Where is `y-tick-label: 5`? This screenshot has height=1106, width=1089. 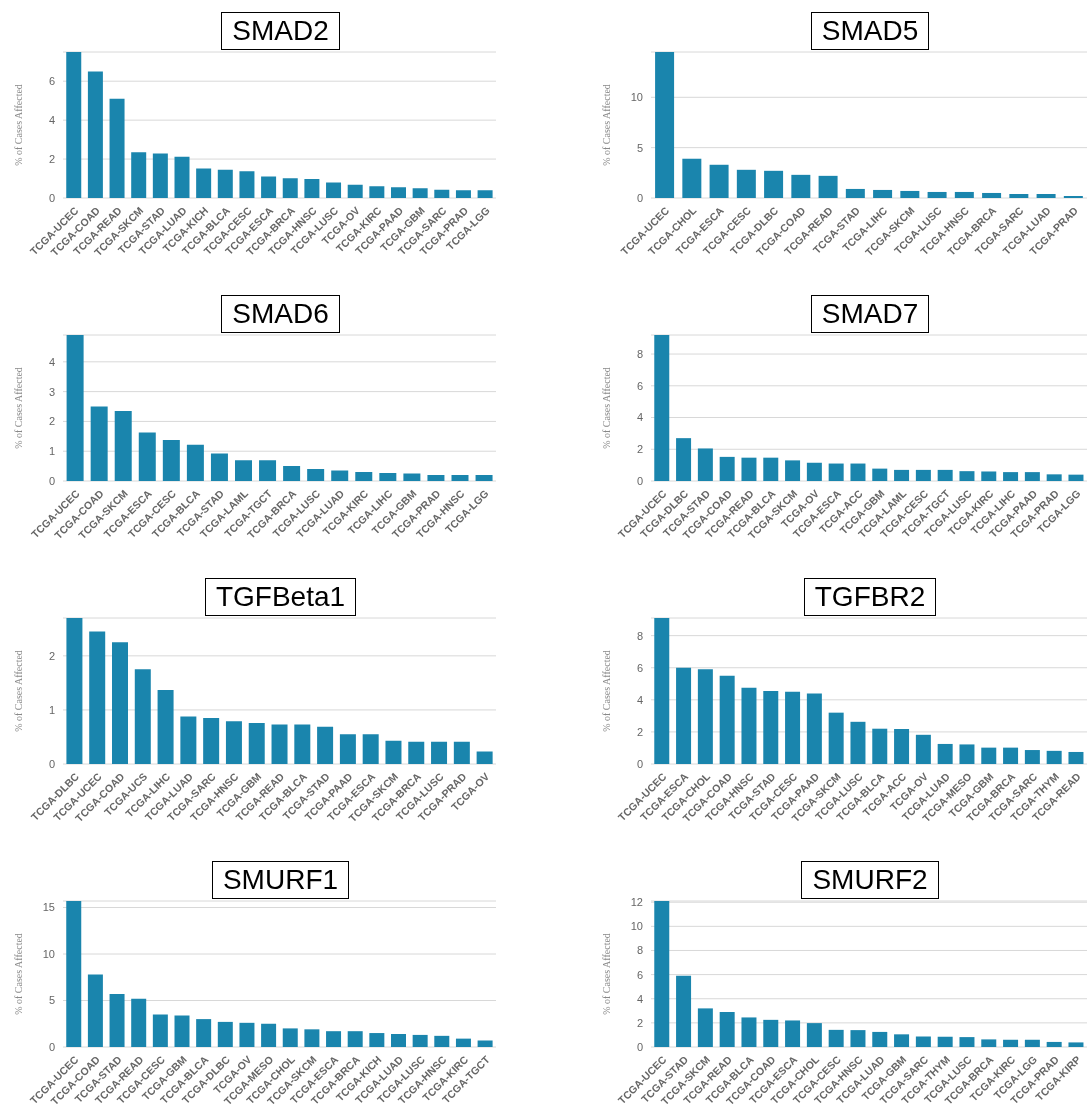 y-tick-label: 5 is located at coordinates (51, 1000).